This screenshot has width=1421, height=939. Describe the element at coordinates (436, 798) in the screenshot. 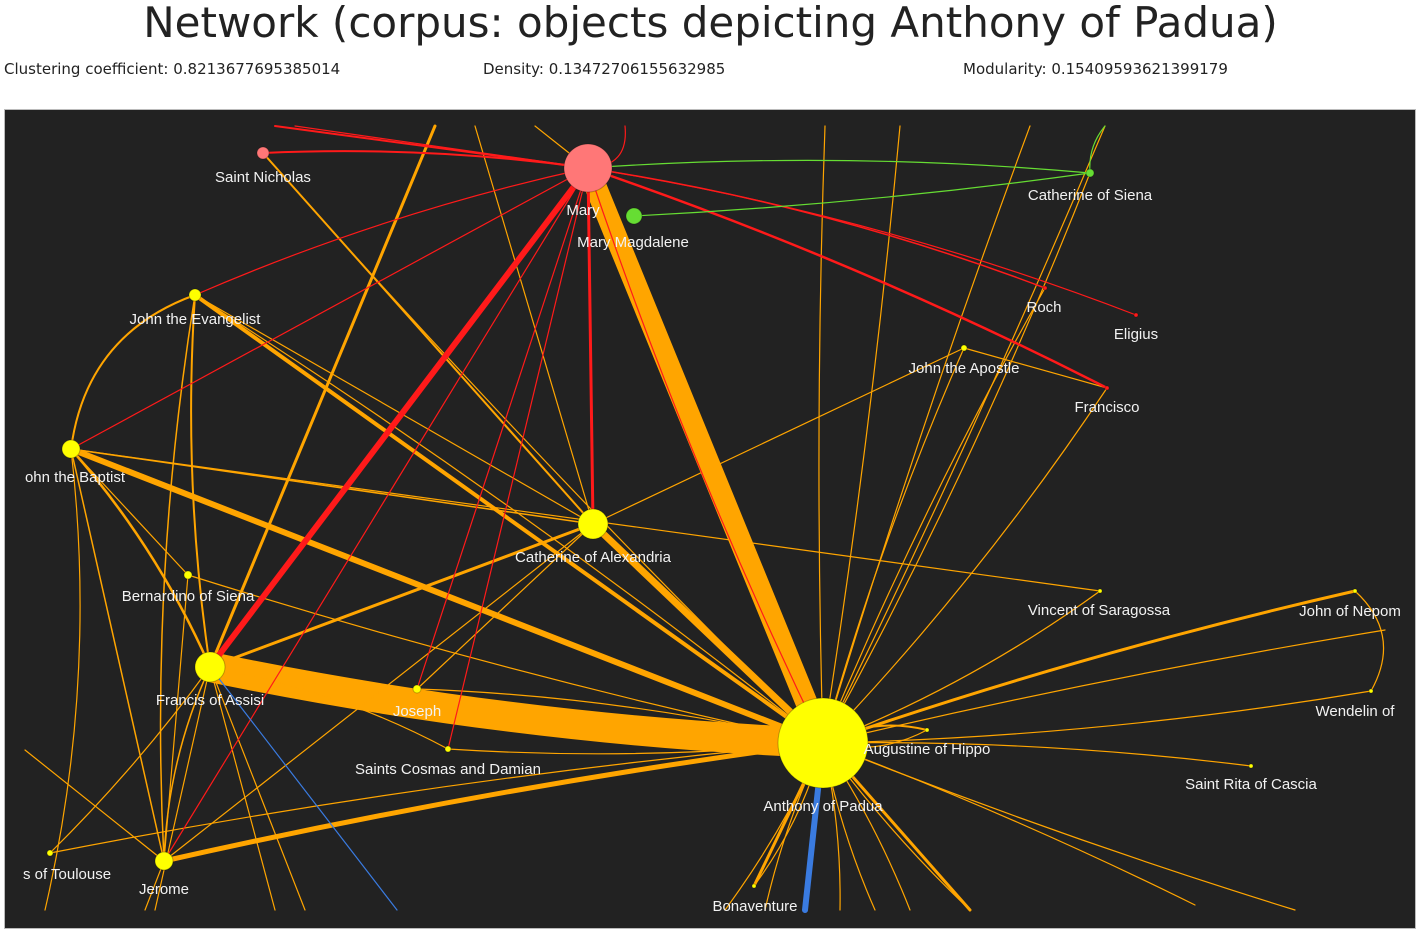

I see `edge-anthony-toulouse` at that location.